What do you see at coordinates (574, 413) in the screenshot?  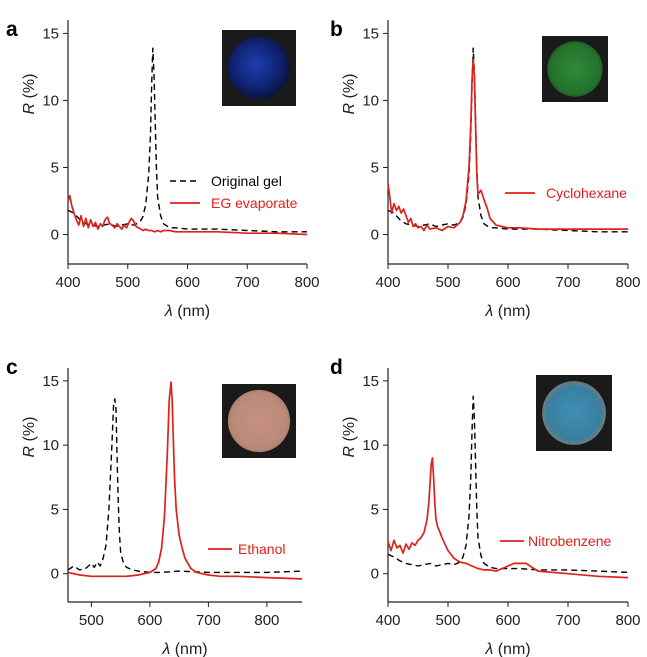 I see `photo-teal-film-icon` at bounding box center [574, 413].